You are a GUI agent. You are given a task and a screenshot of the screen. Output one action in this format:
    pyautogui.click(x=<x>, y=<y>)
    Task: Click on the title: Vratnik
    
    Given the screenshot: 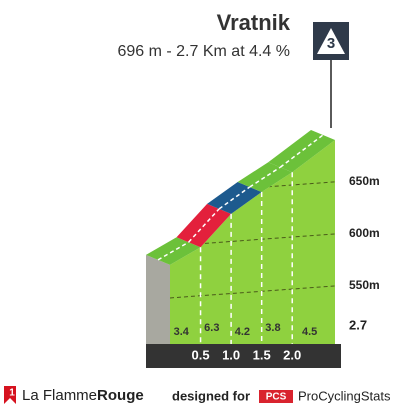 What is the action you would take?
    pyautogui.click(x=254, y=22)
    